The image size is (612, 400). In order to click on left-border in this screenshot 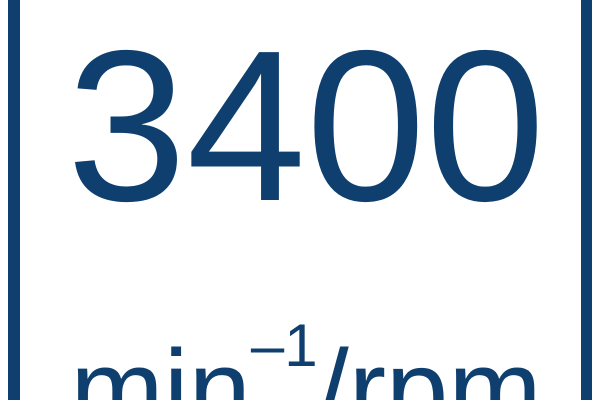, I will do `click(14, 200)`.